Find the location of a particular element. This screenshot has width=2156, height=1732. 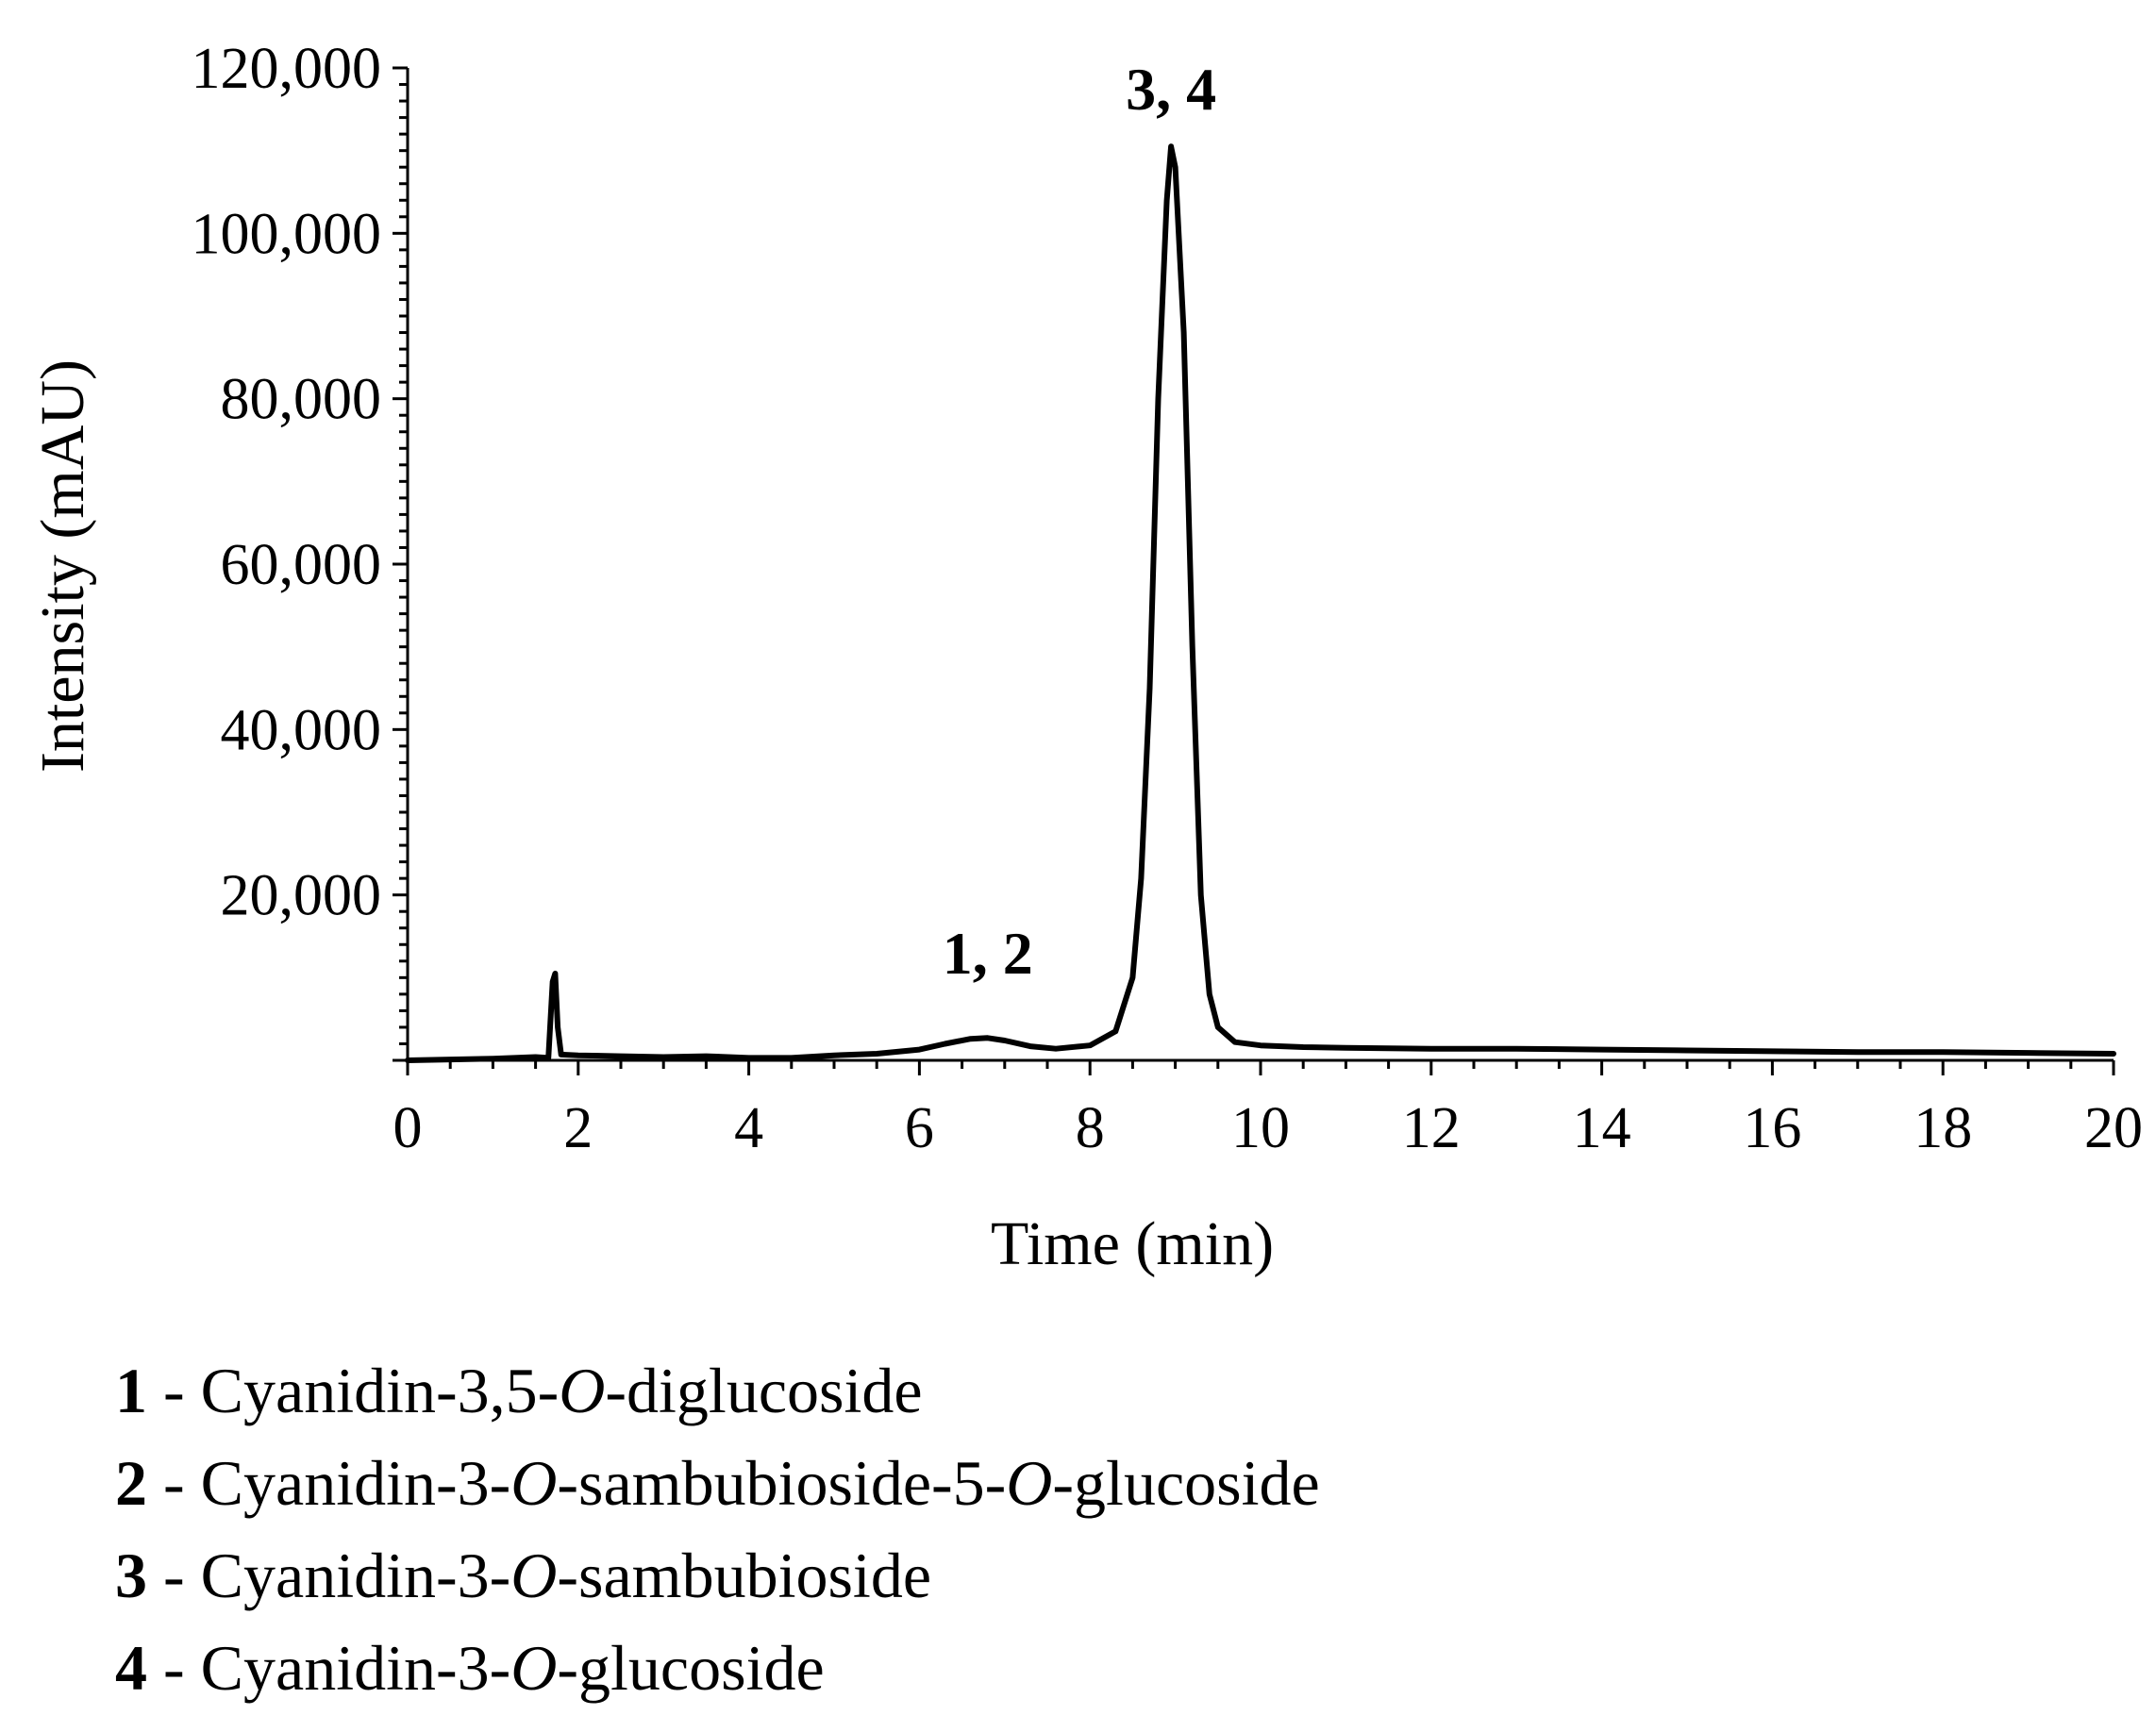

peak-annotations: 1, 2 3, 4 is located at coordinates (1079, 521).